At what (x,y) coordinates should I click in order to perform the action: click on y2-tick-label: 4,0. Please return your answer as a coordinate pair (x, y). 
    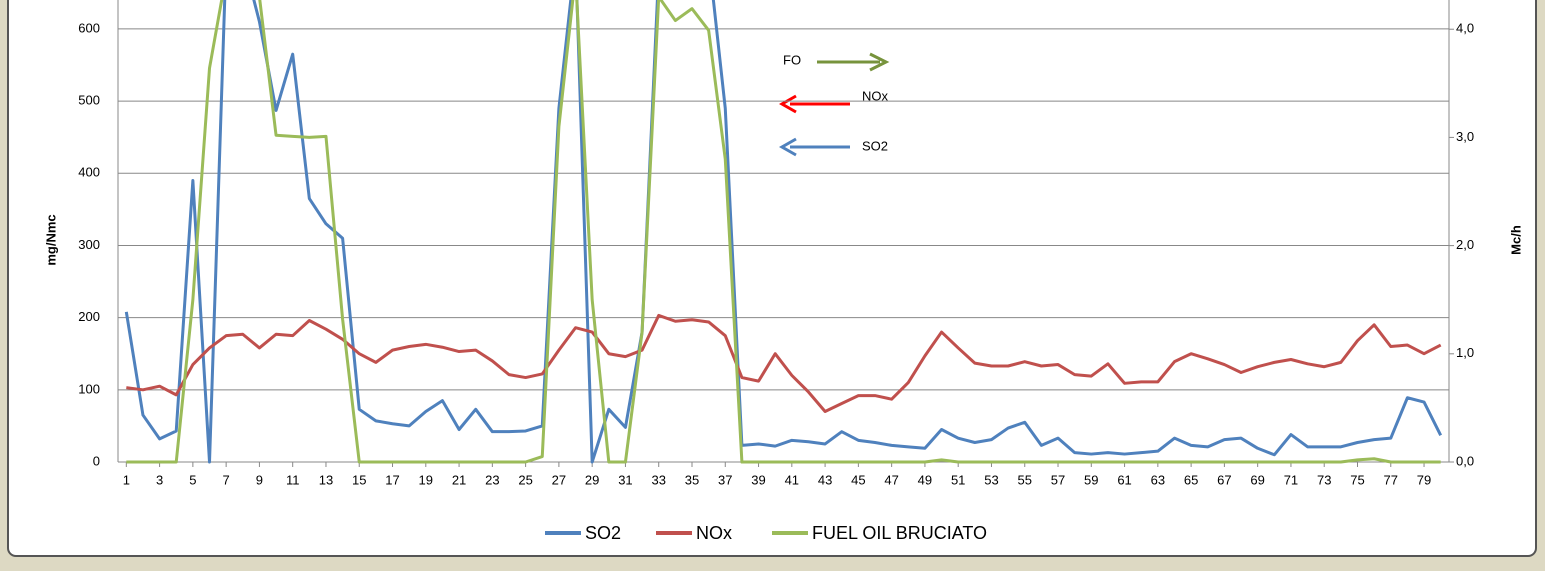
    Looking at the image, I should click on (1465, 28).